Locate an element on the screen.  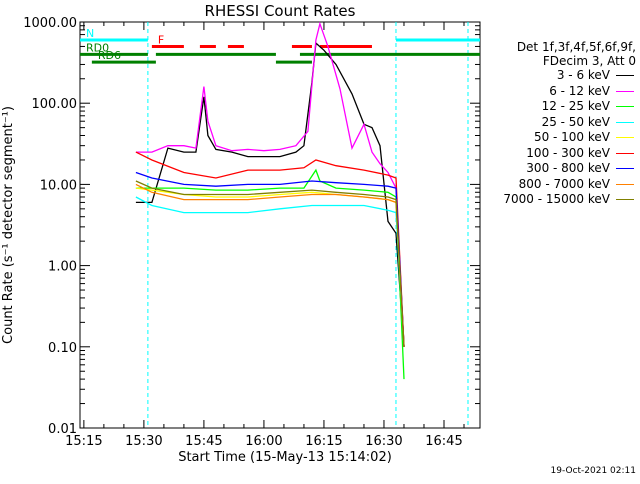
y-axis-label: Count Rate (s⁻¹ detector segment⁻¹) is located at coordinates (8, 225).